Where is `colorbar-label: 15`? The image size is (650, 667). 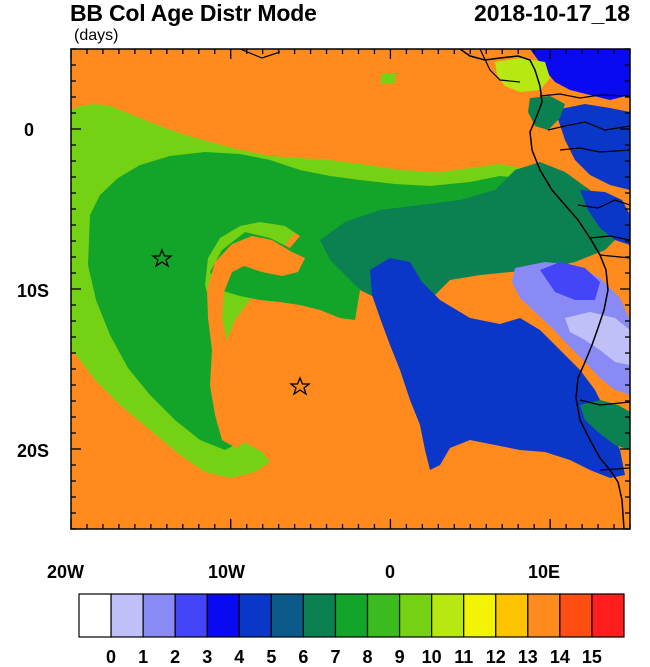
colorbar-label: 15 is located at coordinates (592, 657).